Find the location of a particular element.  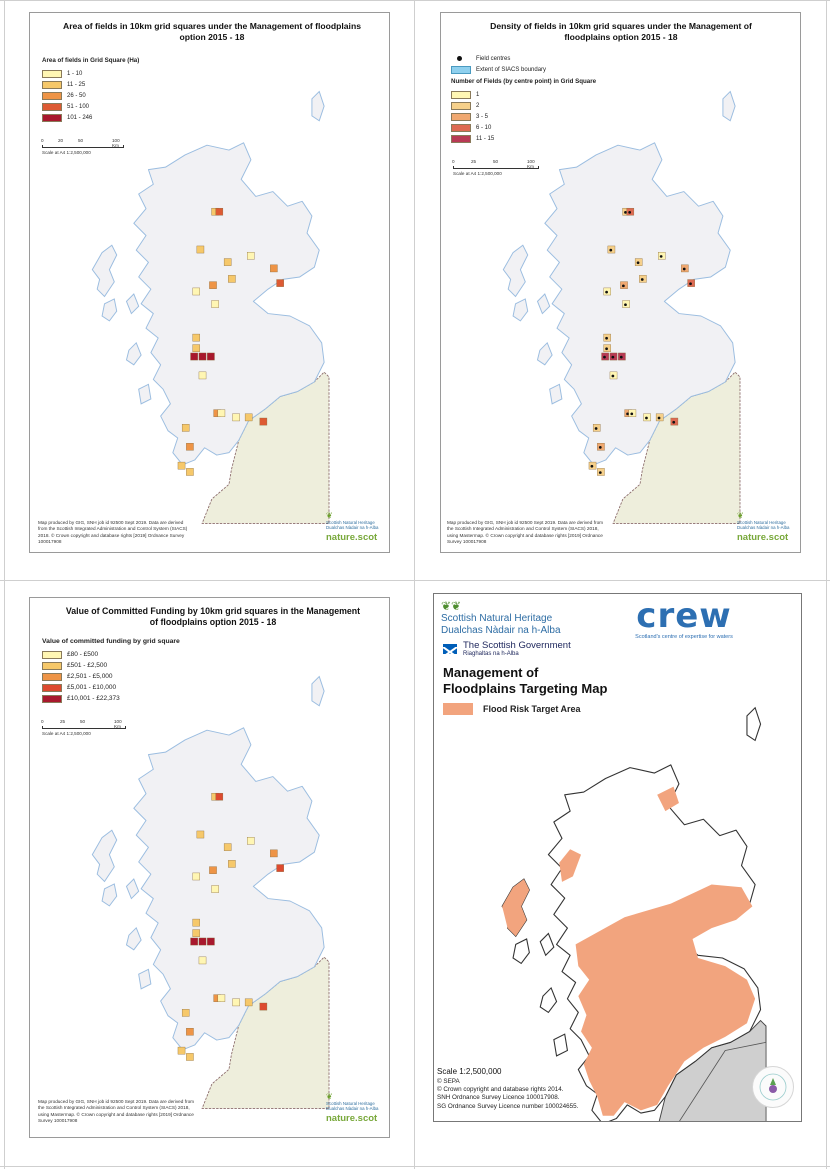

legend-row: Field centres is located at coordinates (523, 58).